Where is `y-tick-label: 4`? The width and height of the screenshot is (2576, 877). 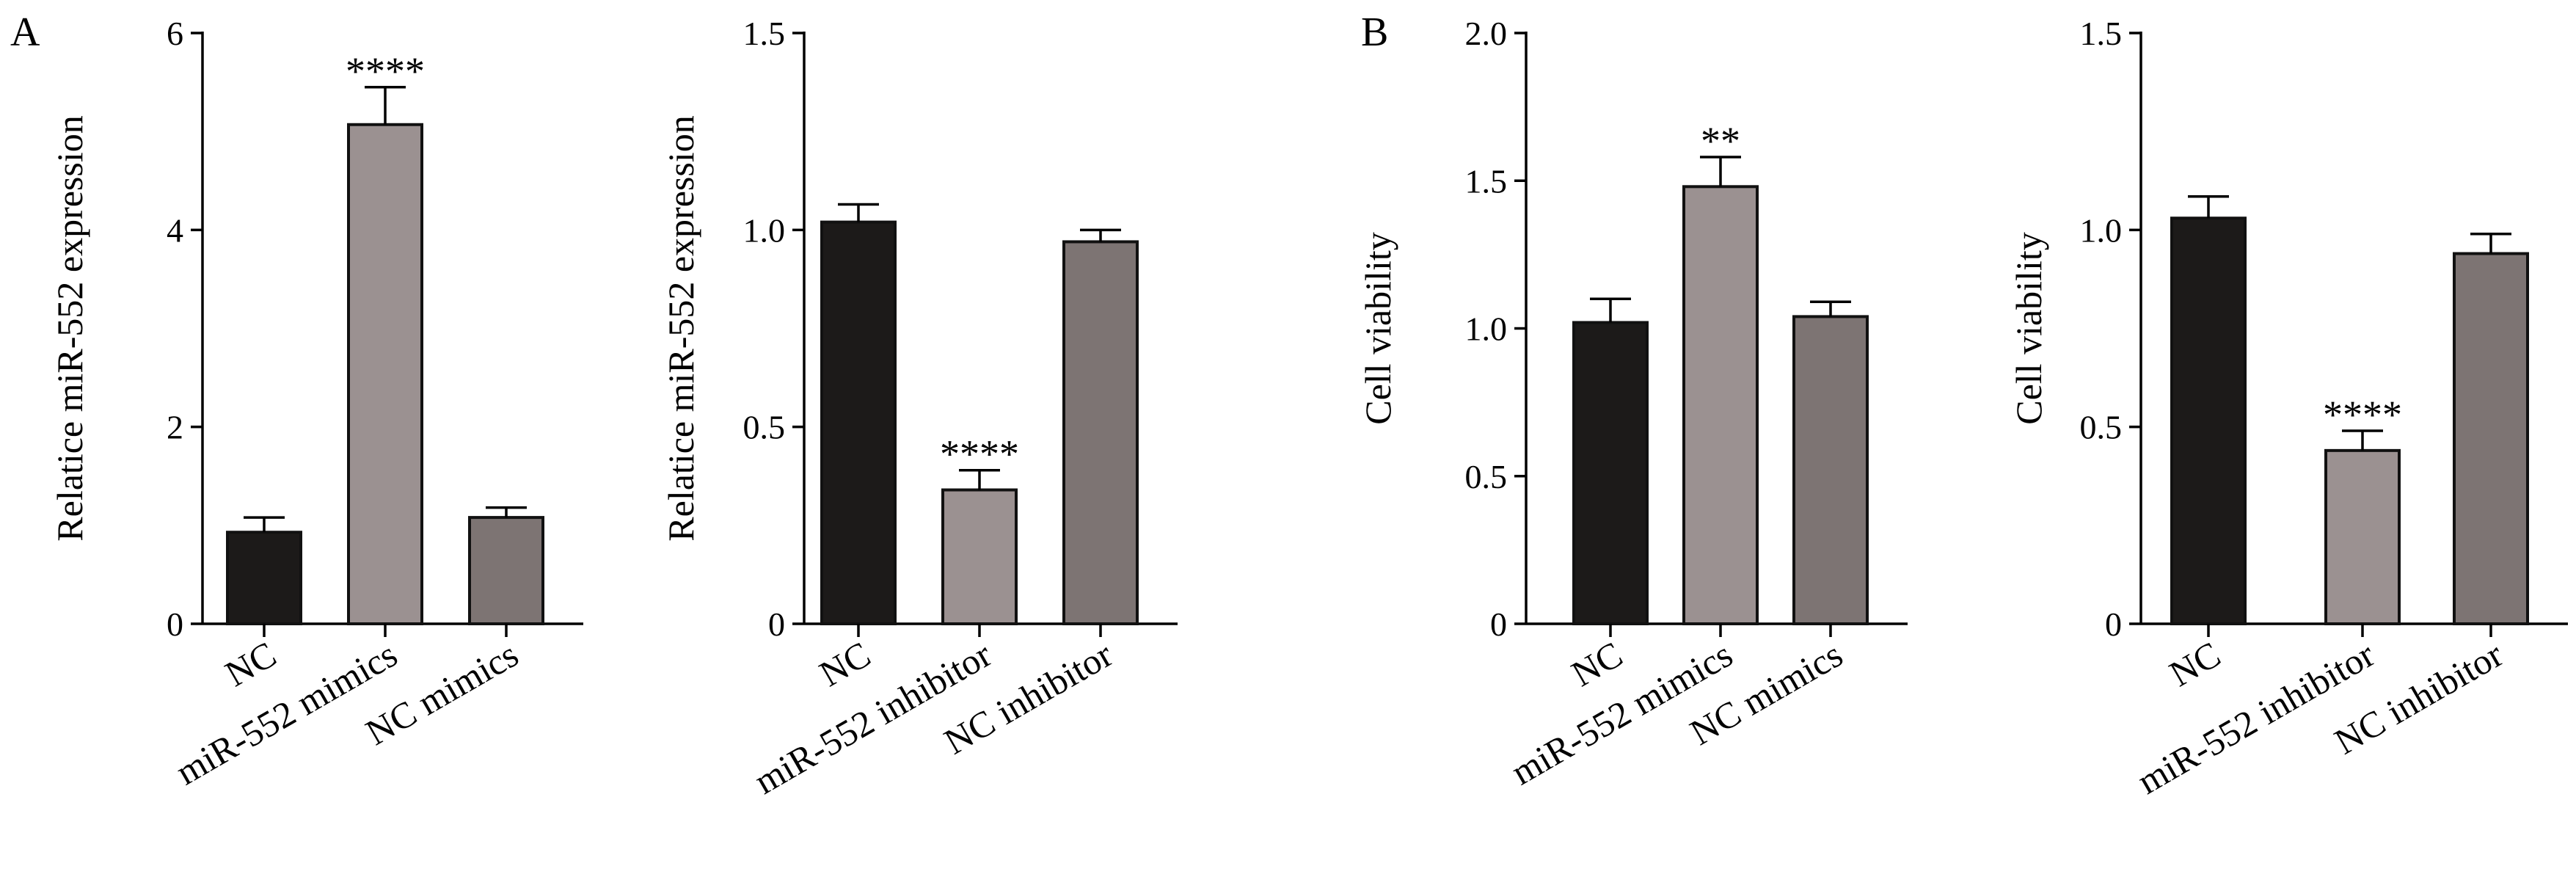
y-tick-label: 4 is located at coordinates (175, 230).